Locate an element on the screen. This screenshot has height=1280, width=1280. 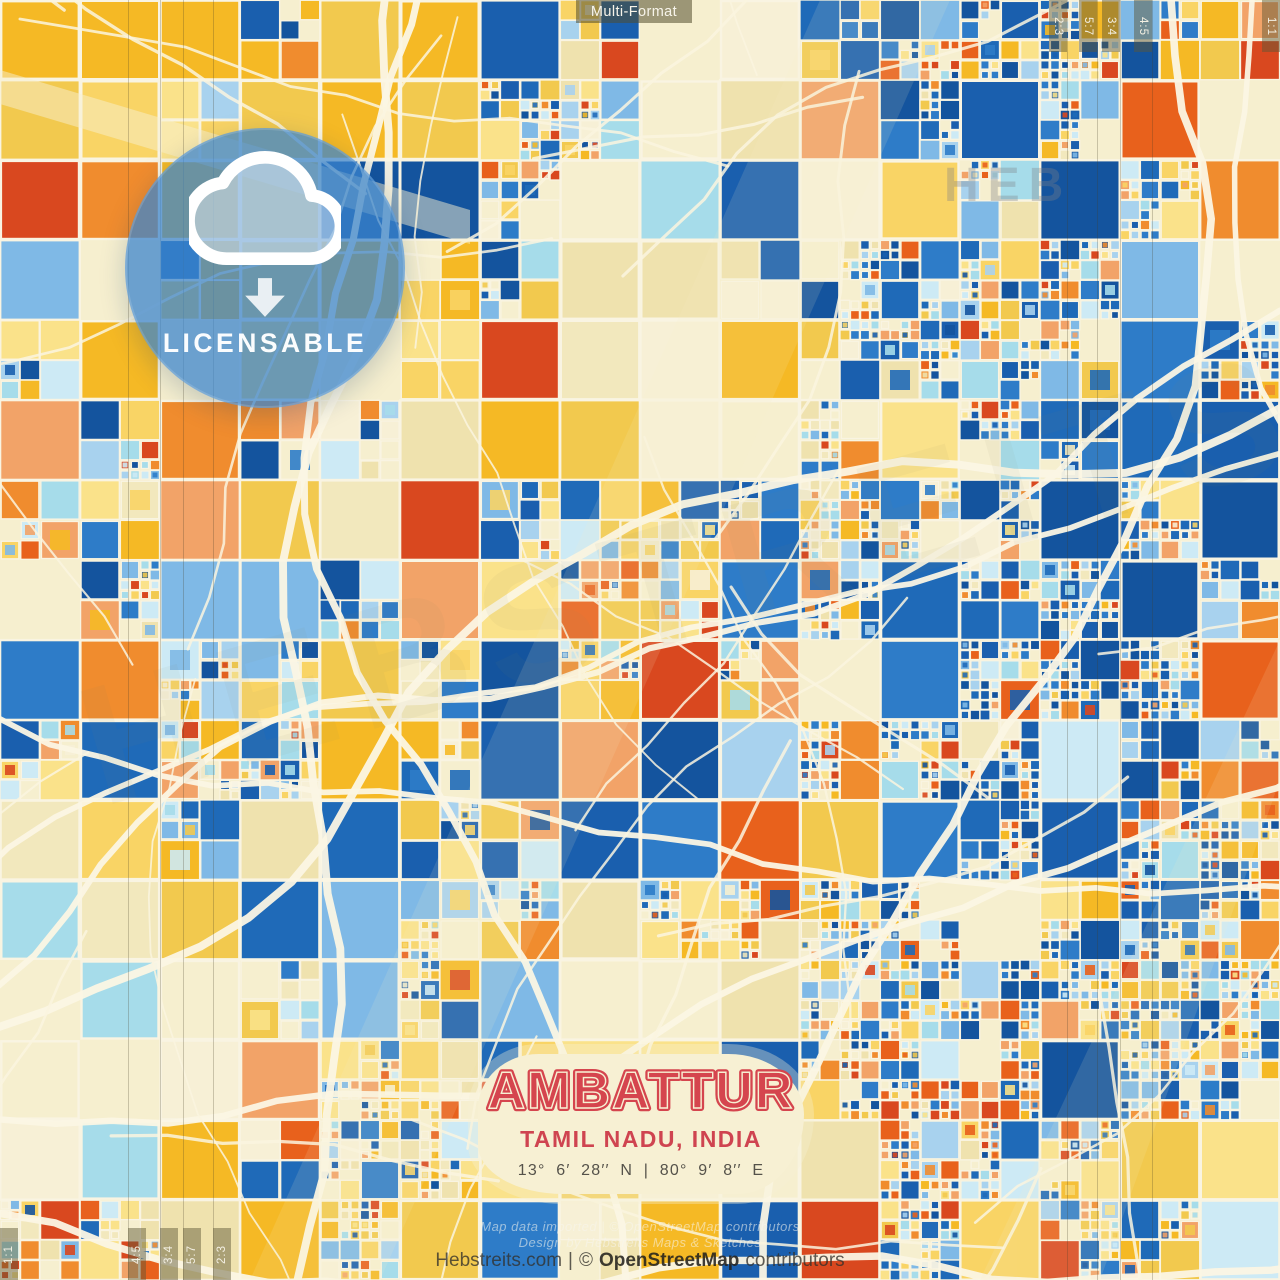
cloud-download-icon is located at coordinates (265, 208).